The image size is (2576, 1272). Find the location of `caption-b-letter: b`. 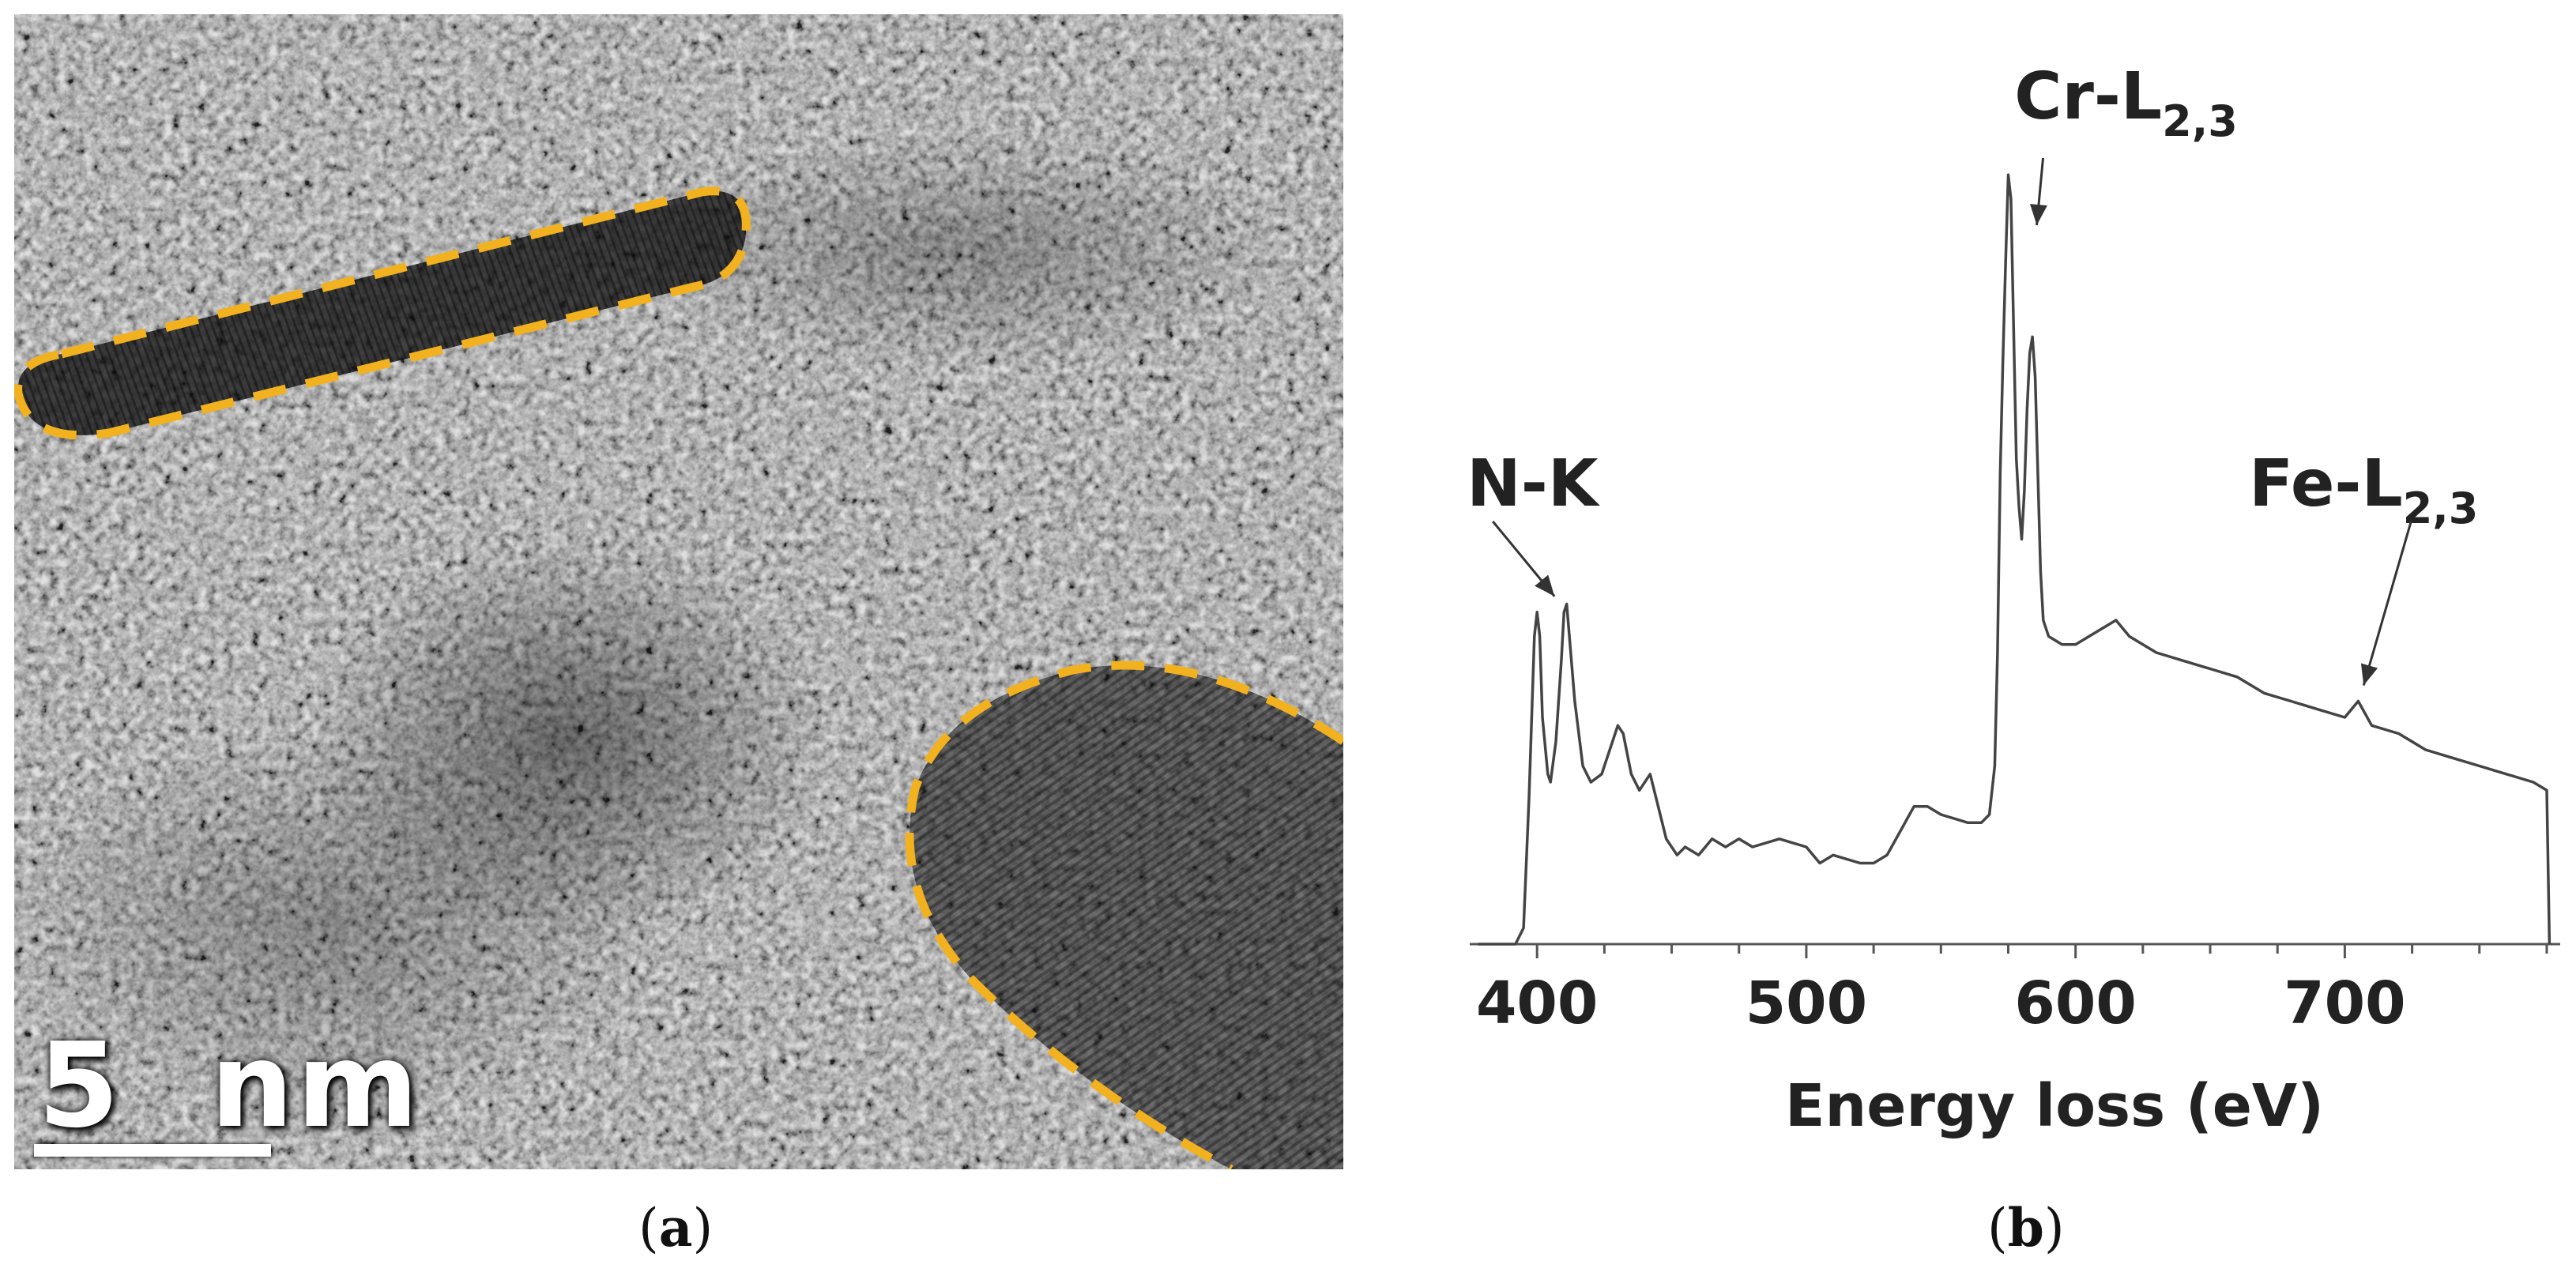

caption-b-letter: b is located at coordinates (2025, 1228).